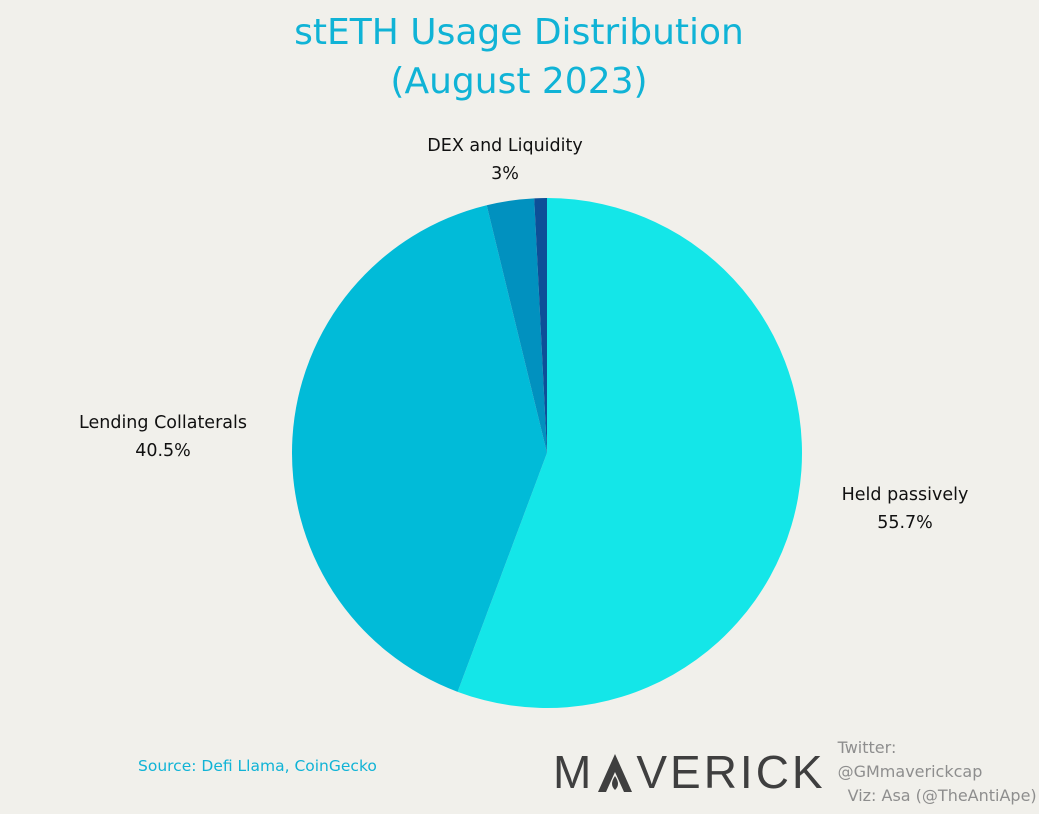  I want to click on slice-label: Held passively, so click(905, 495).